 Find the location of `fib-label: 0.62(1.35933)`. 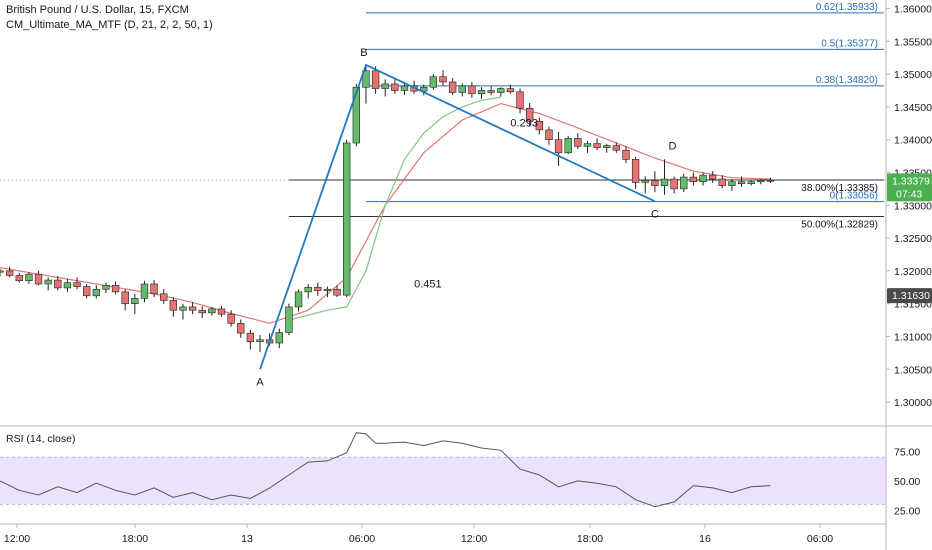

fib-label: 0.62(1.35933) is located at coordinates (847, 7).